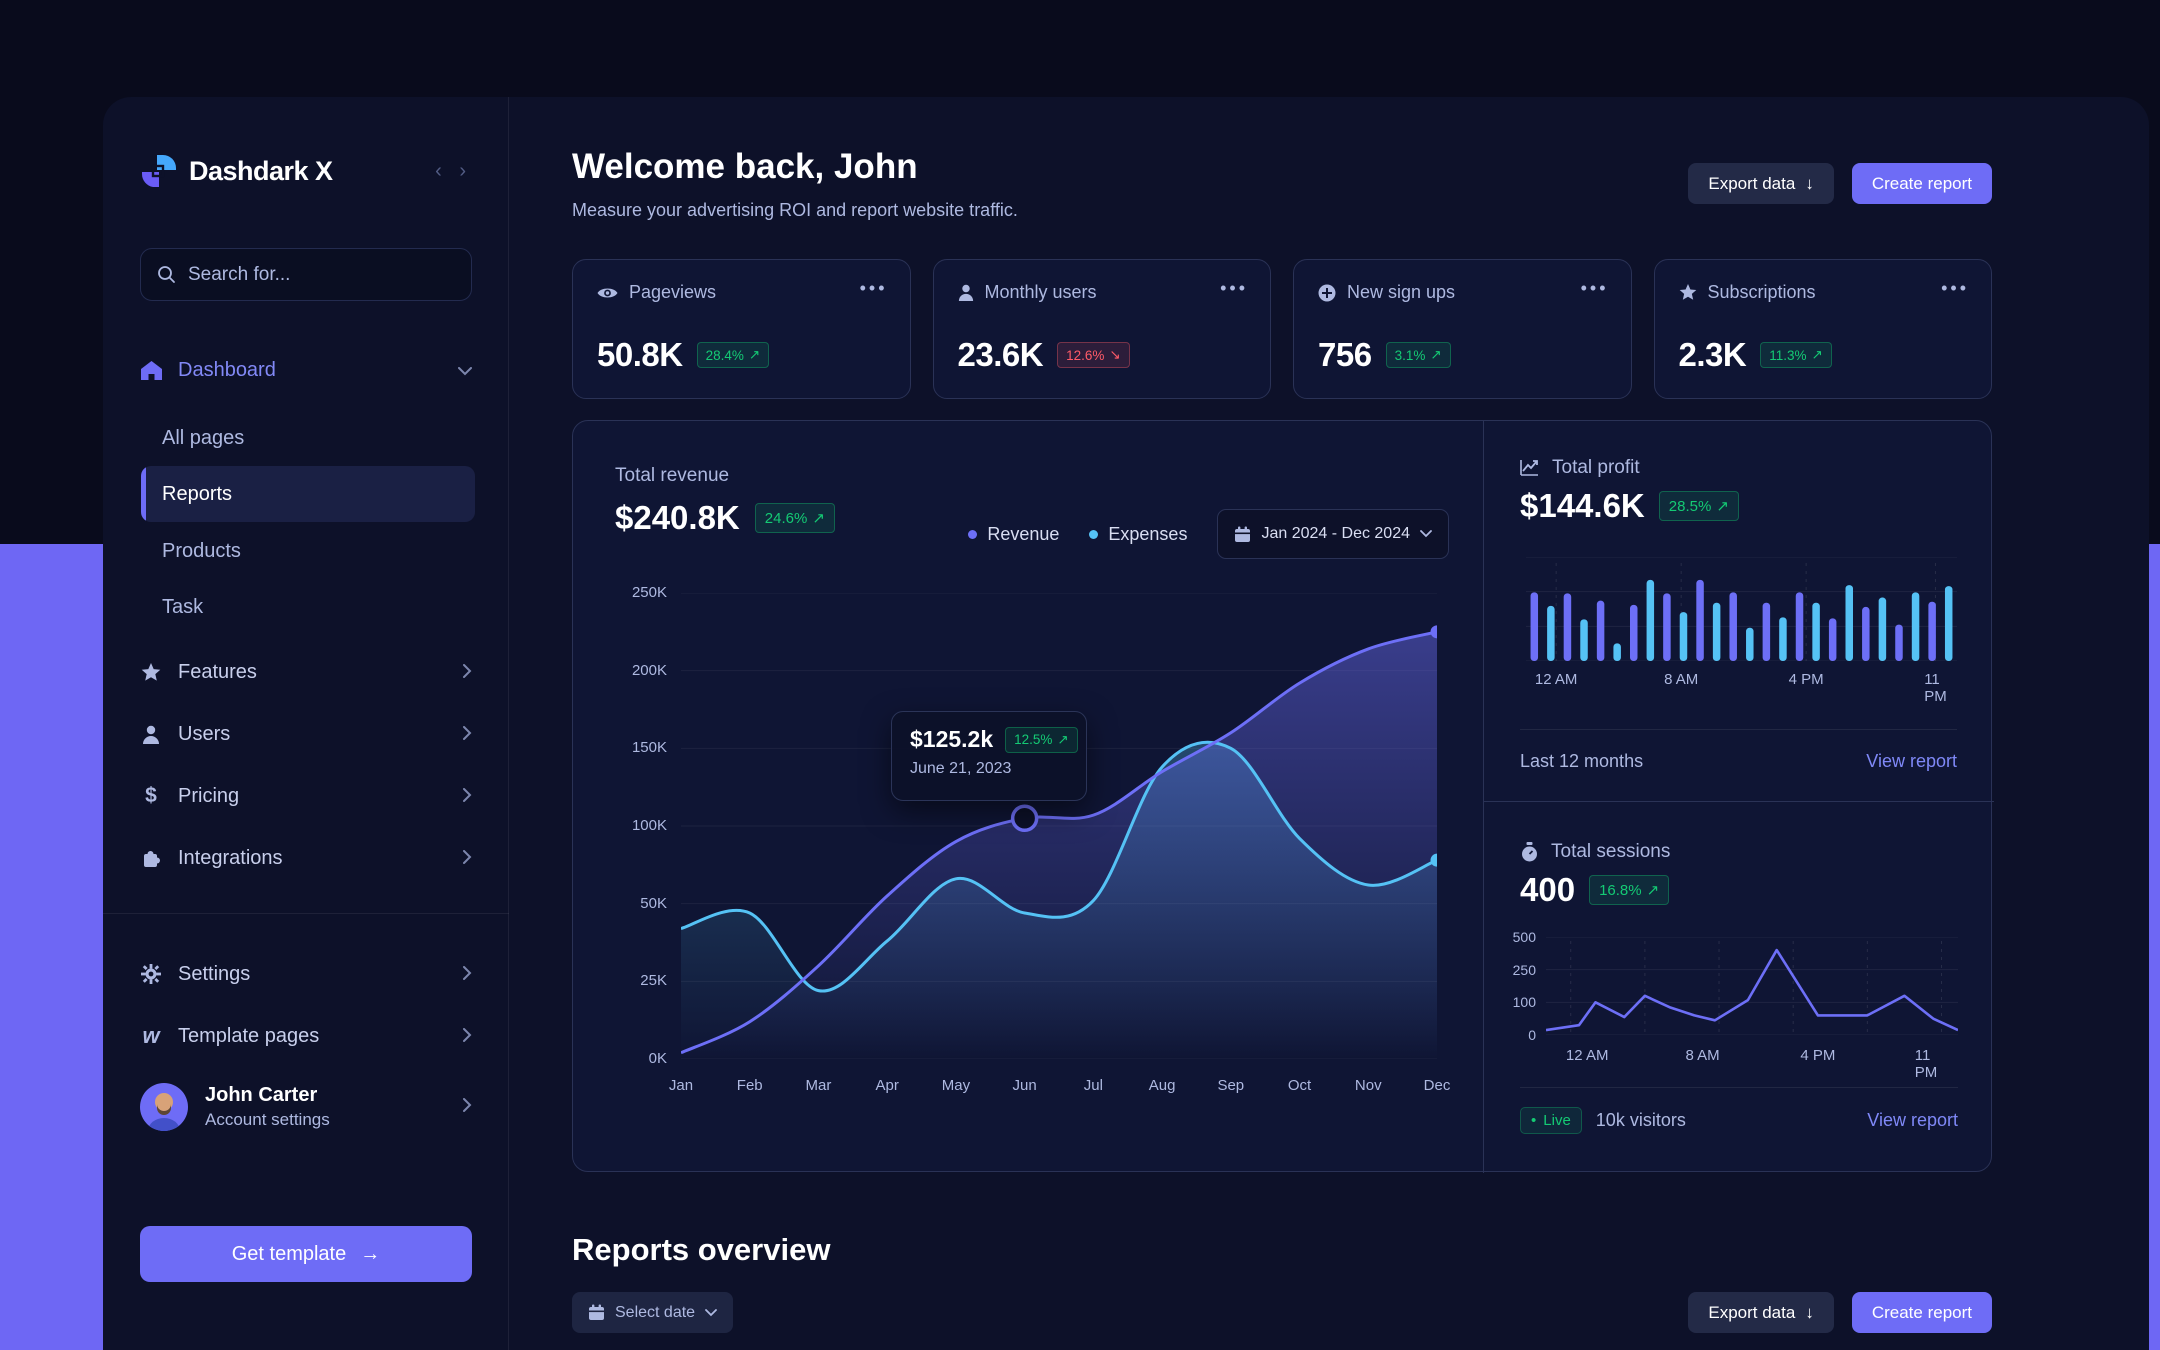 This screenshot has width=2160, height=1350. Describe the element at coordinates (1462, 329) in the screenshot. I see `stat-card-new-sign-ups: New sign ups ••• 756 3.1% ↗` at that location.